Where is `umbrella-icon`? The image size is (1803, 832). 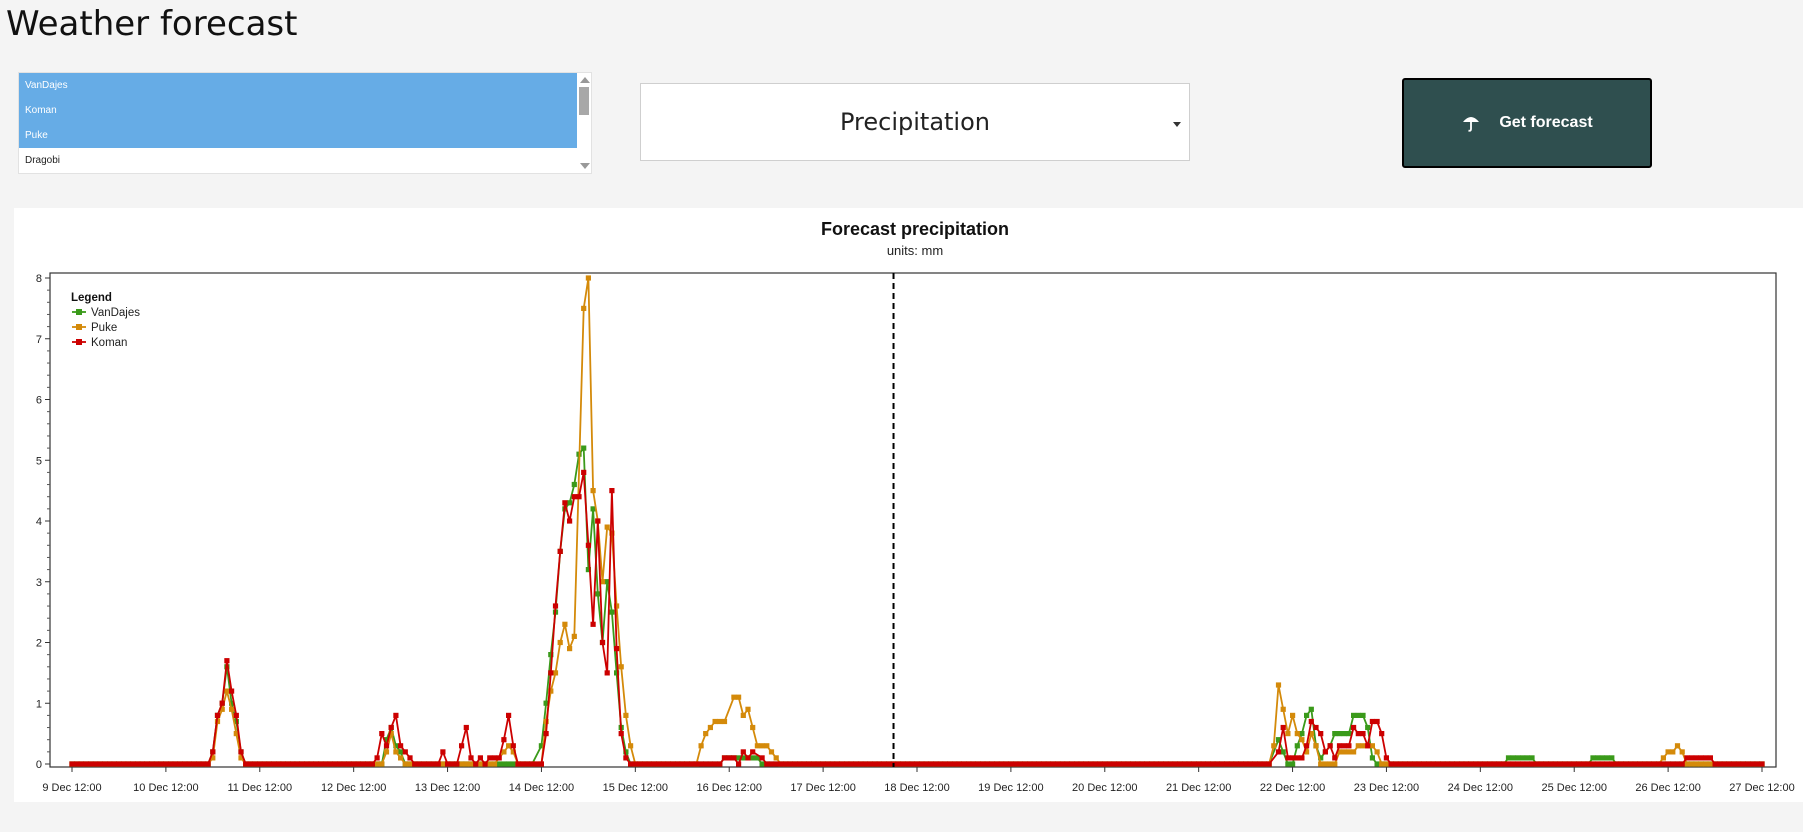 umbrella-icon is located at coordinates (1471, 124).